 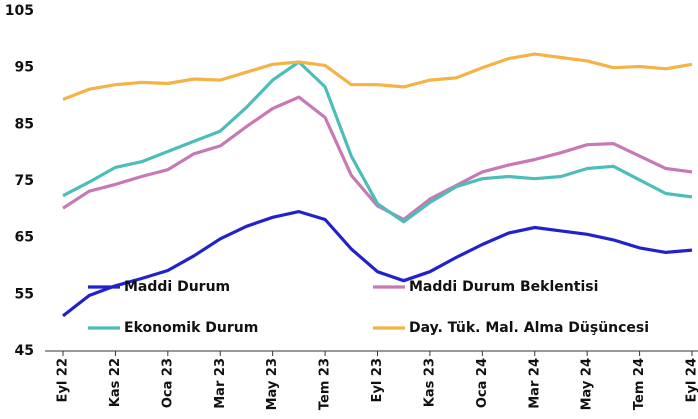 I want to click on x-tick-label: Mar 23, so click(x=220, y=383).